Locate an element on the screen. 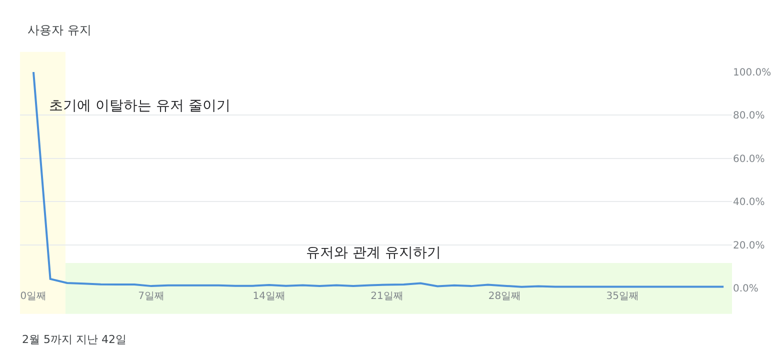 The width and height of the screenshot is (784, 364). y-tick-label: 0.0% is located at coordinates (745, 289).